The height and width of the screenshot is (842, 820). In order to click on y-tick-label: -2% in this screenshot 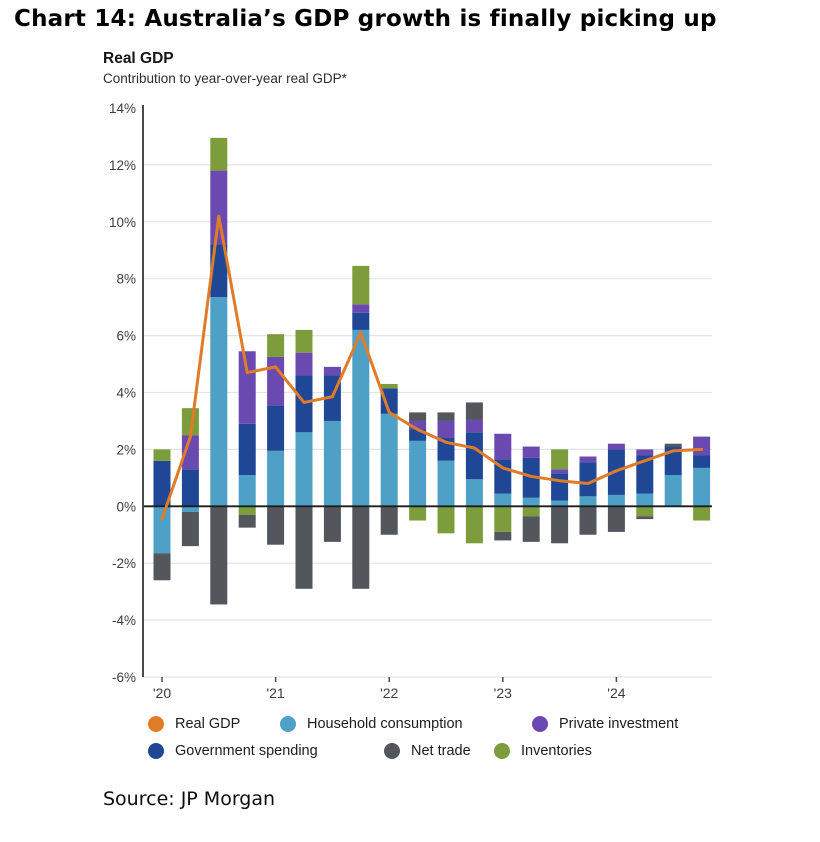, I will do `click(124, 563)`.